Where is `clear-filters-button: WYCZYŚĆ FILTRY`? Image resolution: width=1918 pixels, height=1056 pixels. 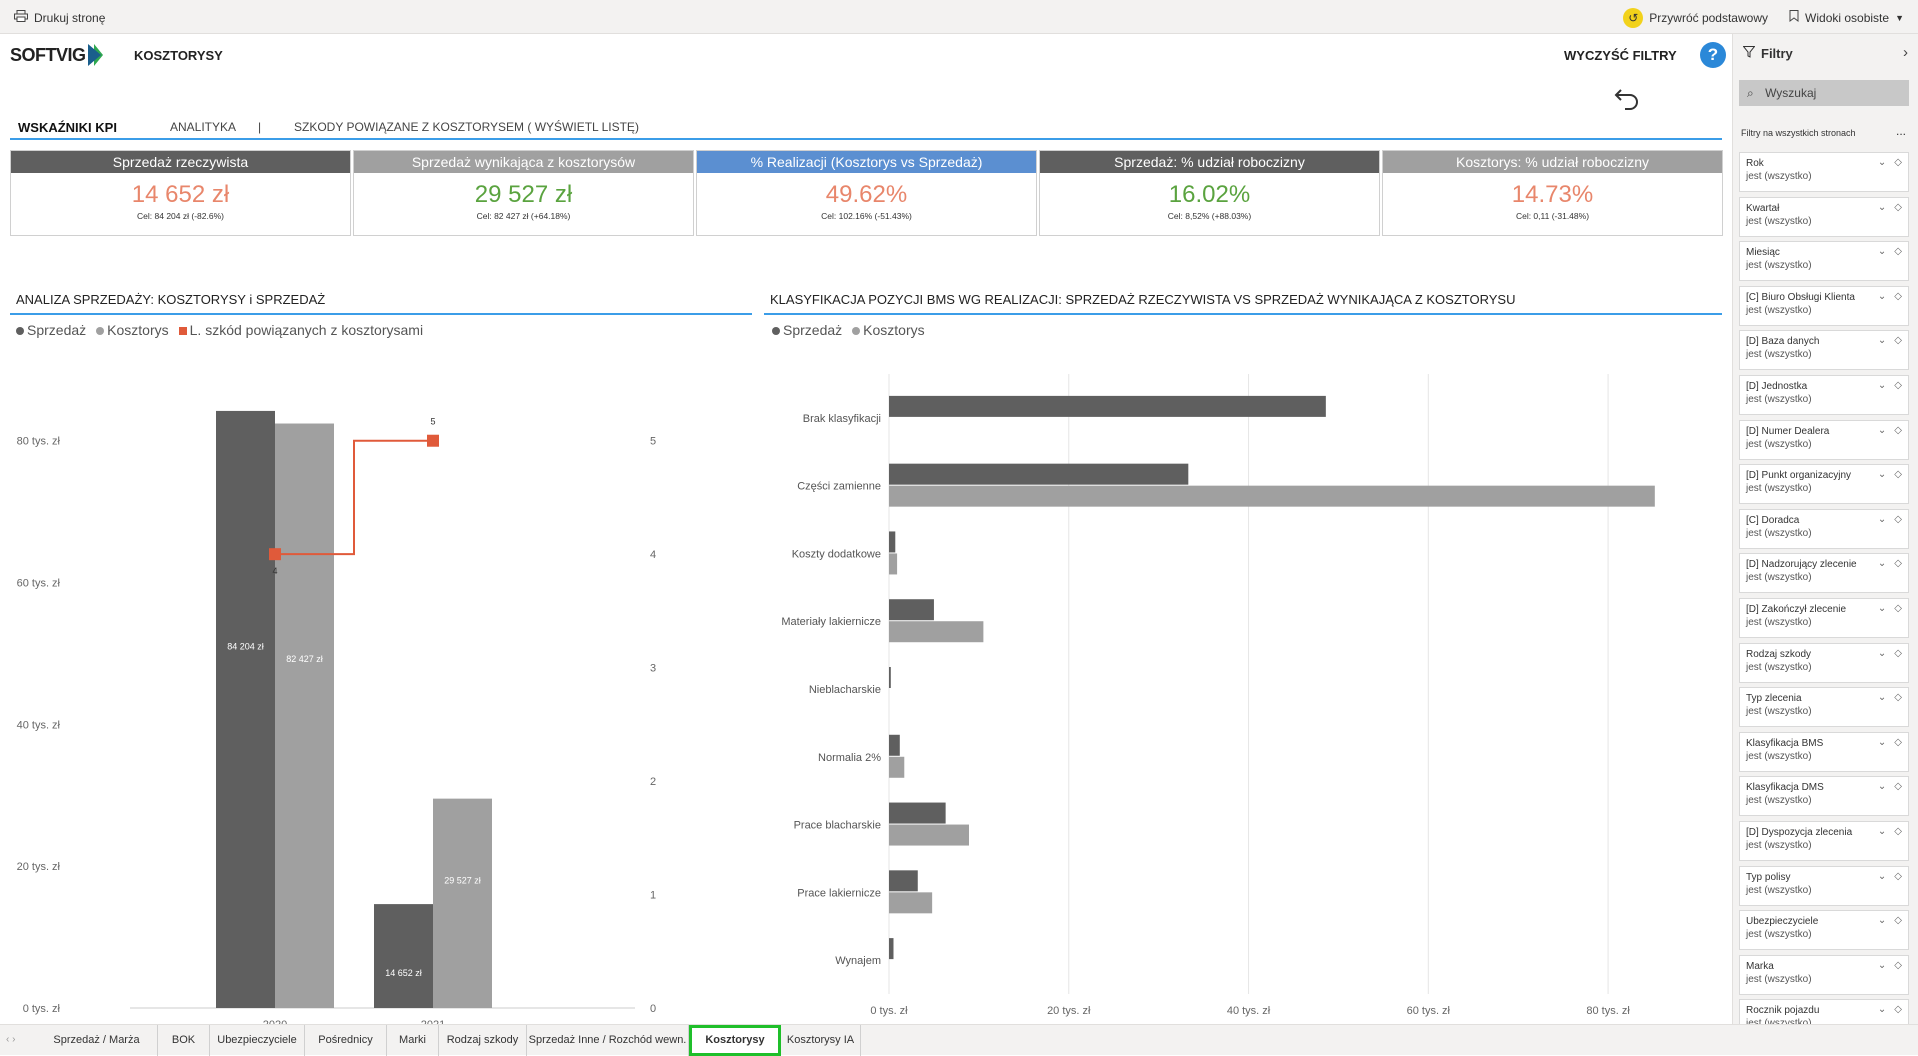 clear-filters-button: WYCZYŚĆ FILTRY is located at coordinates (1620, 55).